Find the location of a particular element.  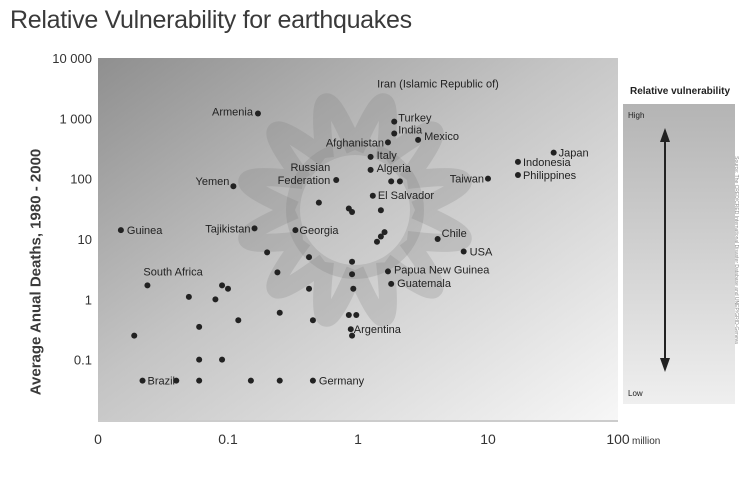

x-tick-label: 10 is located at coordinates (488, 439).